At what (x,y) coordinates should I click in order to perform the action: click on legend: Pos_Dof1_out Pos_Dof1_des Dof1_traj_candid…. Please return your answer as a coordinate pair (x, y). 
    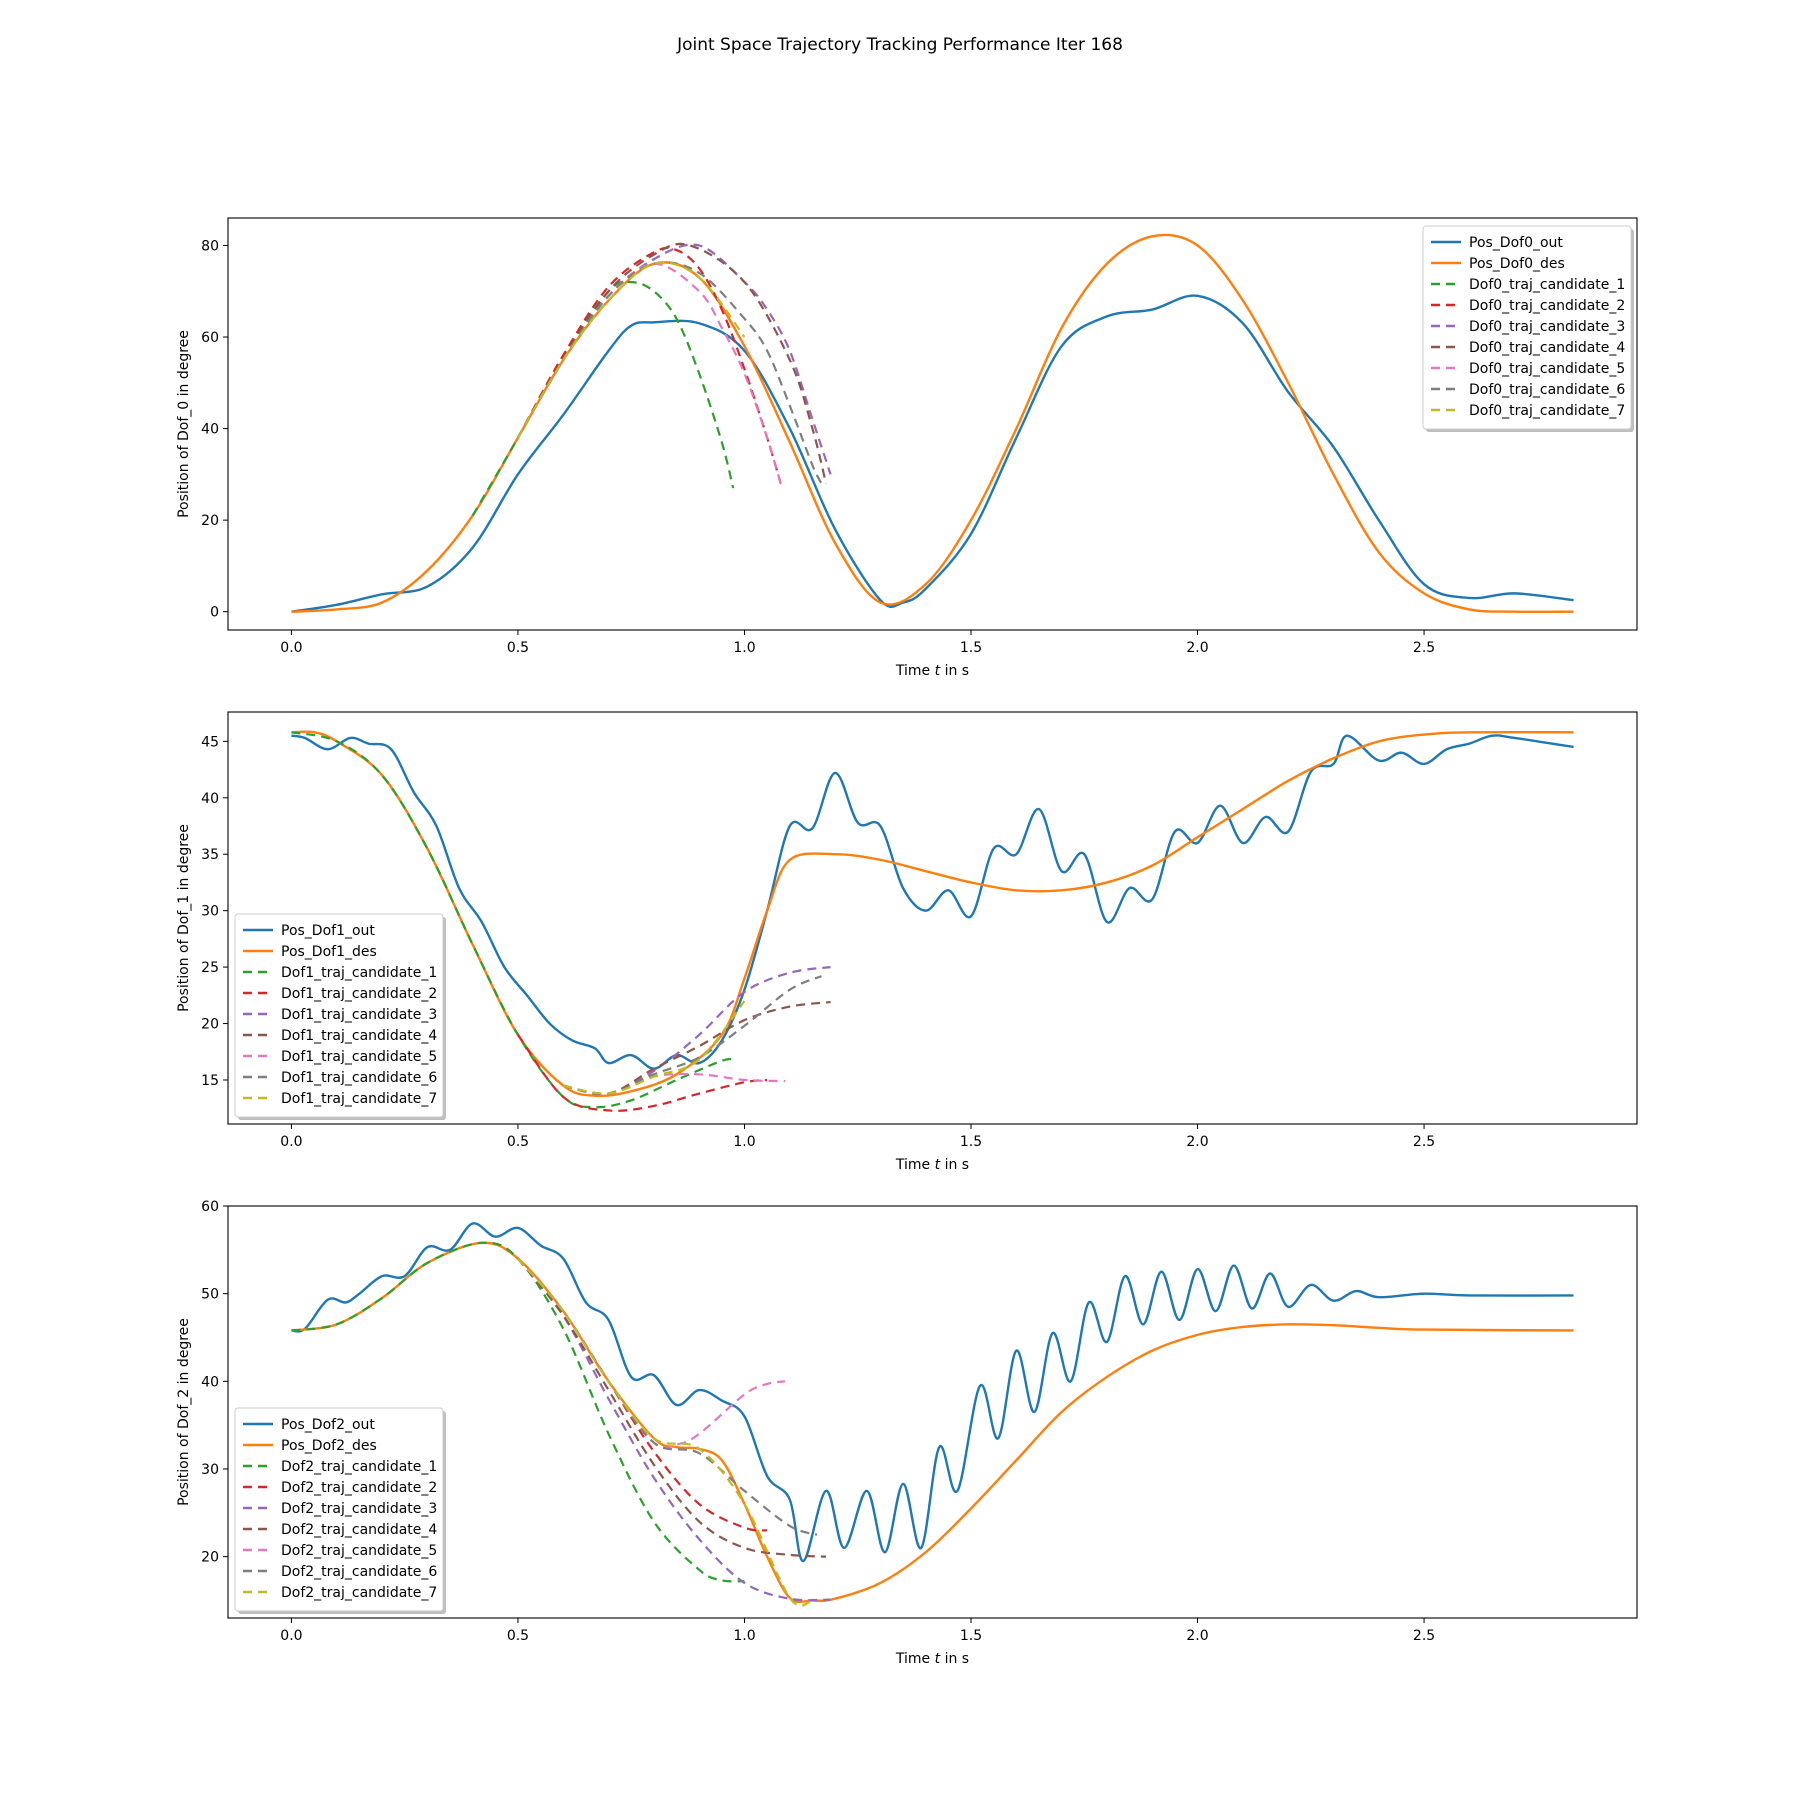
    Looking at the image, I should click on (340, 1016).